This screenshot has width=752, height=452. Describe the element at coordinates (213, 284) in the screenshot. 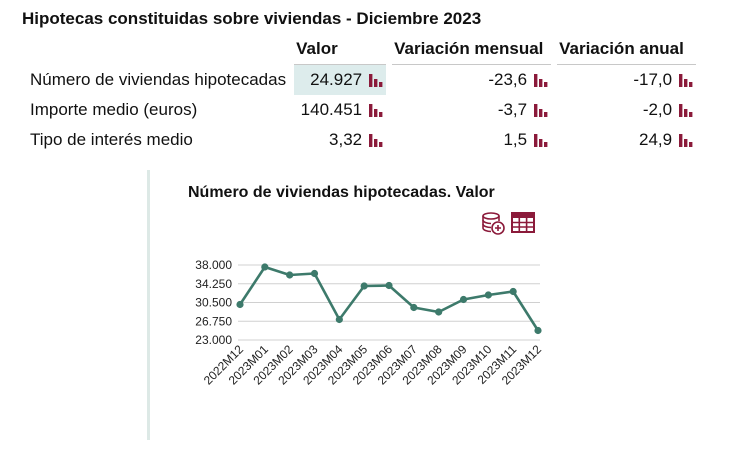

I see `y-tick-label: 34.250` at that location.